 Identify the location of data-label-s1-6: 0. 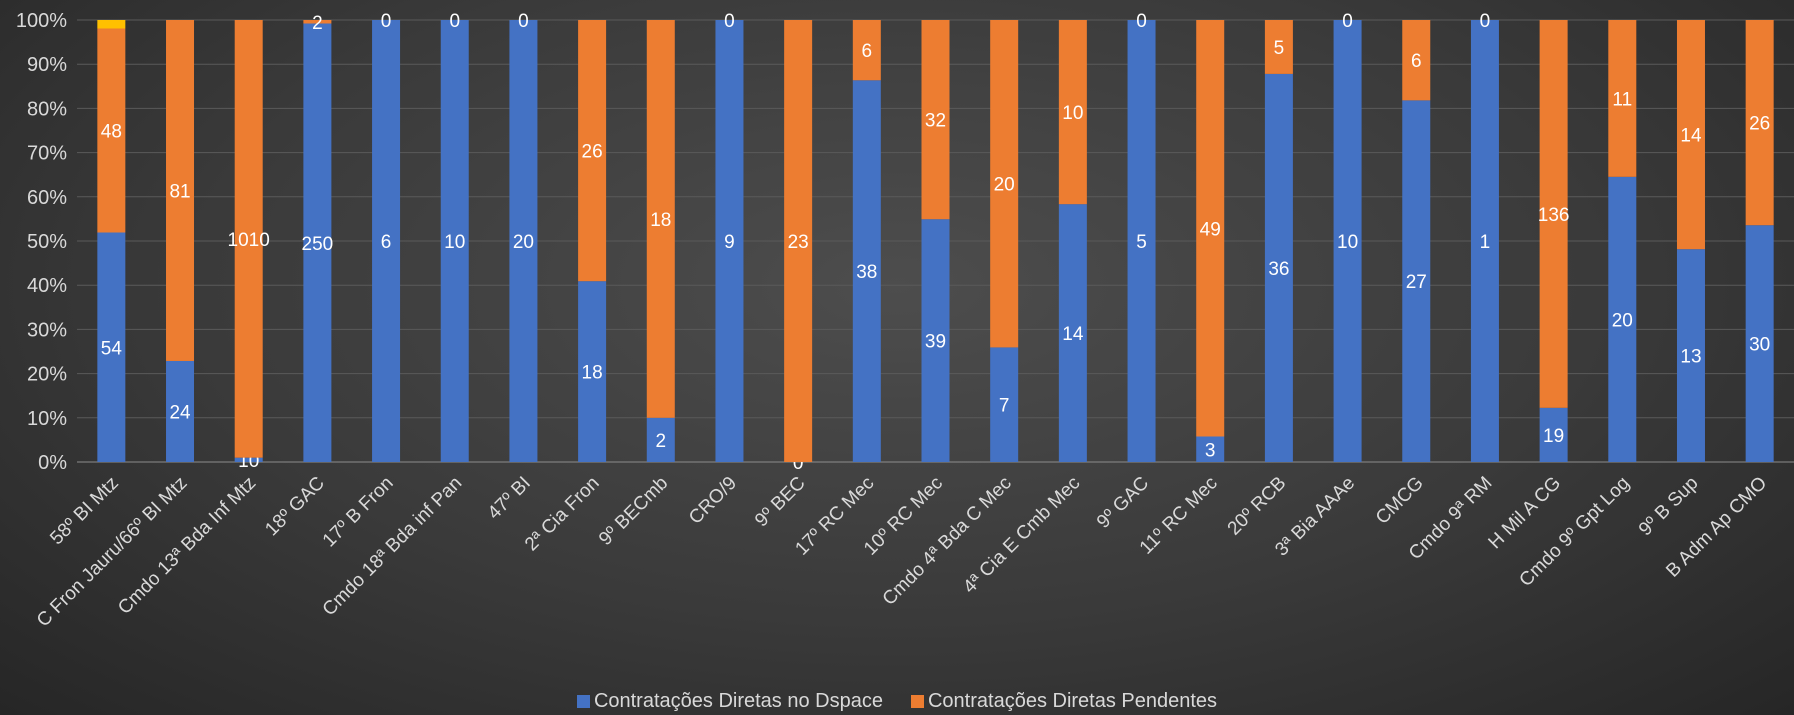
(523, 21).